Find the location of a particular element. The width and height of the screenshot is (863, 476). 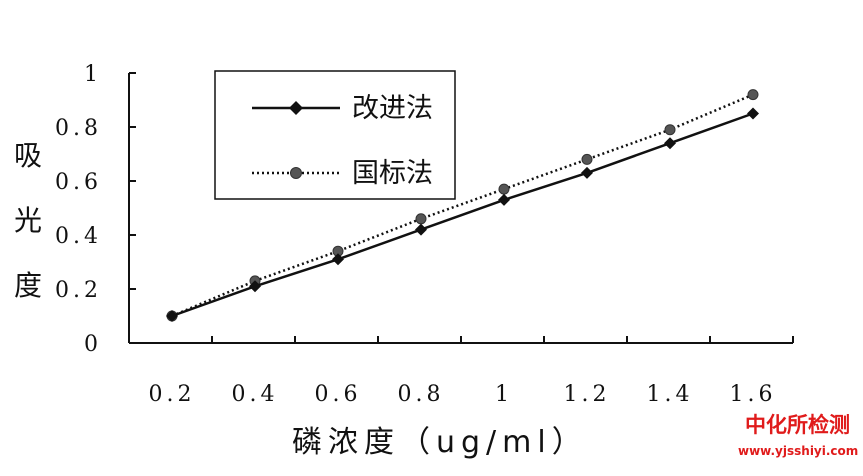

x-axis-title: 磷浓度（ug/ml） is located at coordinates (440, 442).